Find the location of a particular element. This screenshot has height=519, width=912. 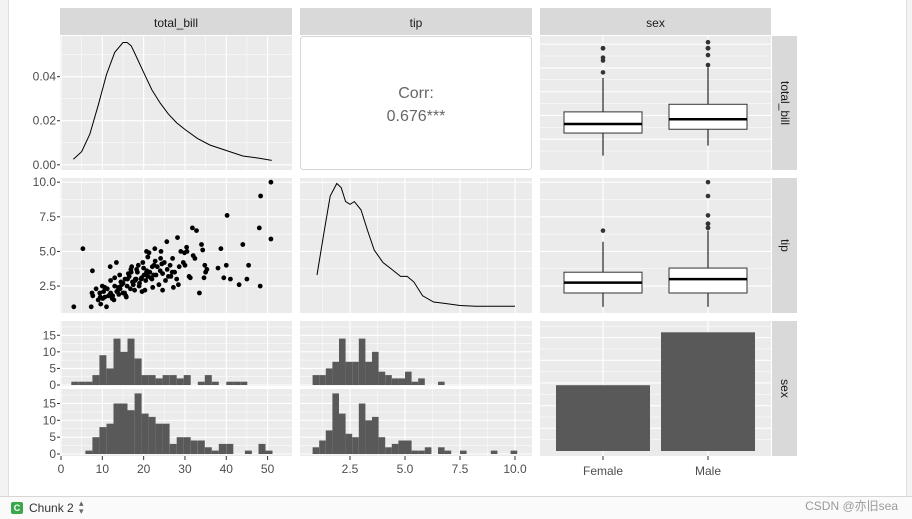

strip-right-label-total_bill: total_bill is located at coordinates (785, 103).